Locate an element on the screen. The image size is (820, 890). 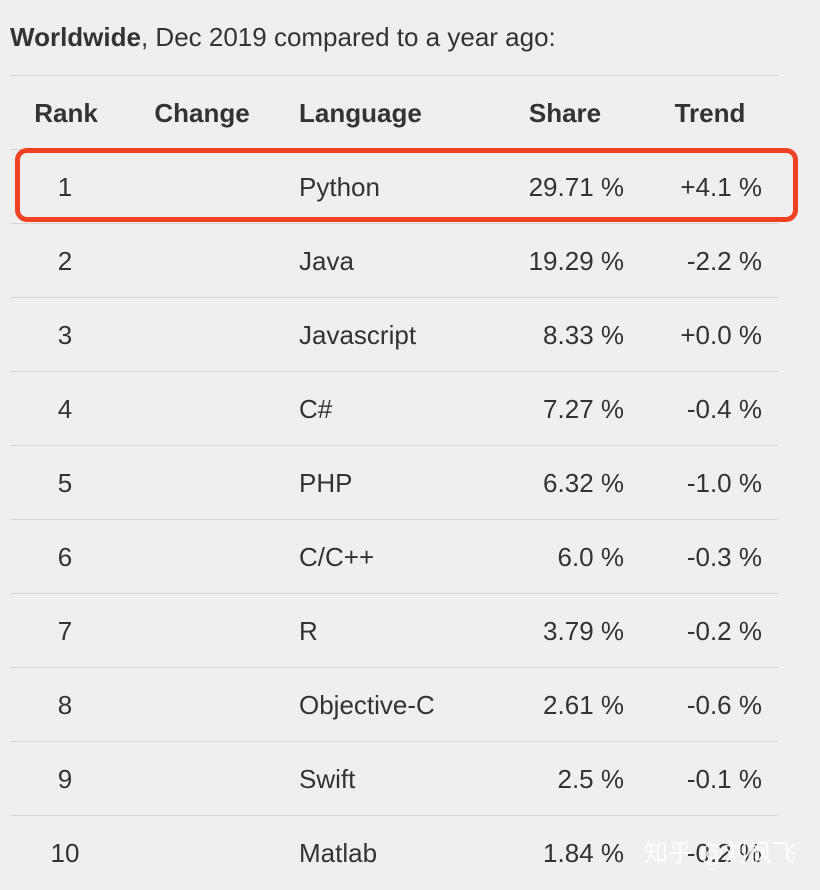
table-header-row: Rank Change Language Share Trend is located at coordinates (394, 112).